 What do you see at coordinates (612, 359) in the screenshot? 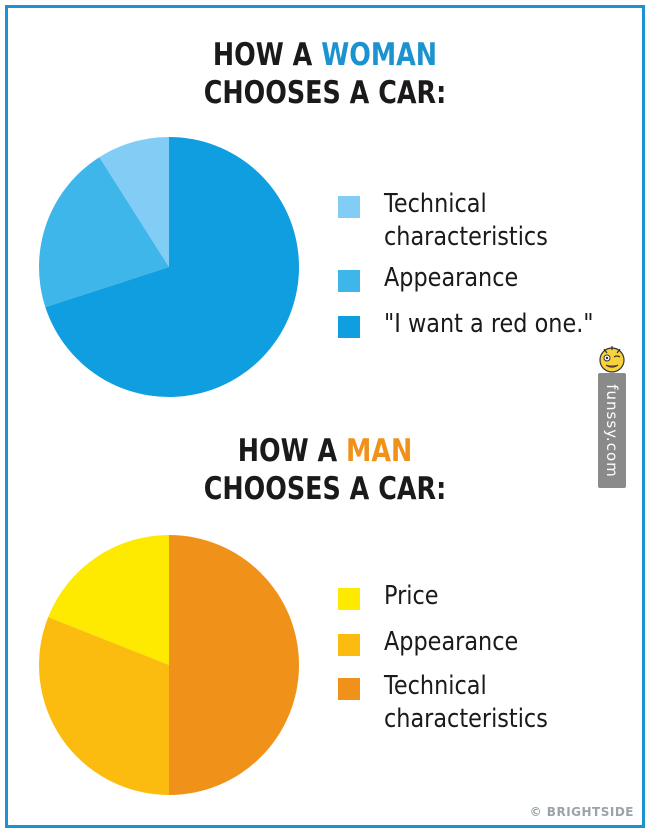
I see `mascot-icon` at bounding box center [612, 359].